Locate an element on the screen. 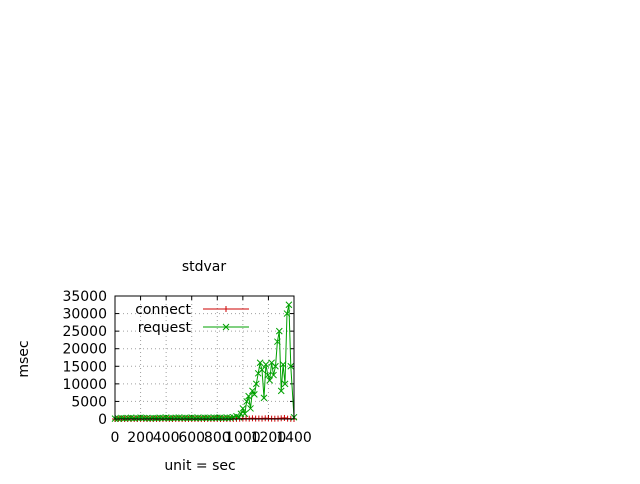 This screenshot has height=484, width=640. x-tick-label: 400 is located at coordinates (166, 438).